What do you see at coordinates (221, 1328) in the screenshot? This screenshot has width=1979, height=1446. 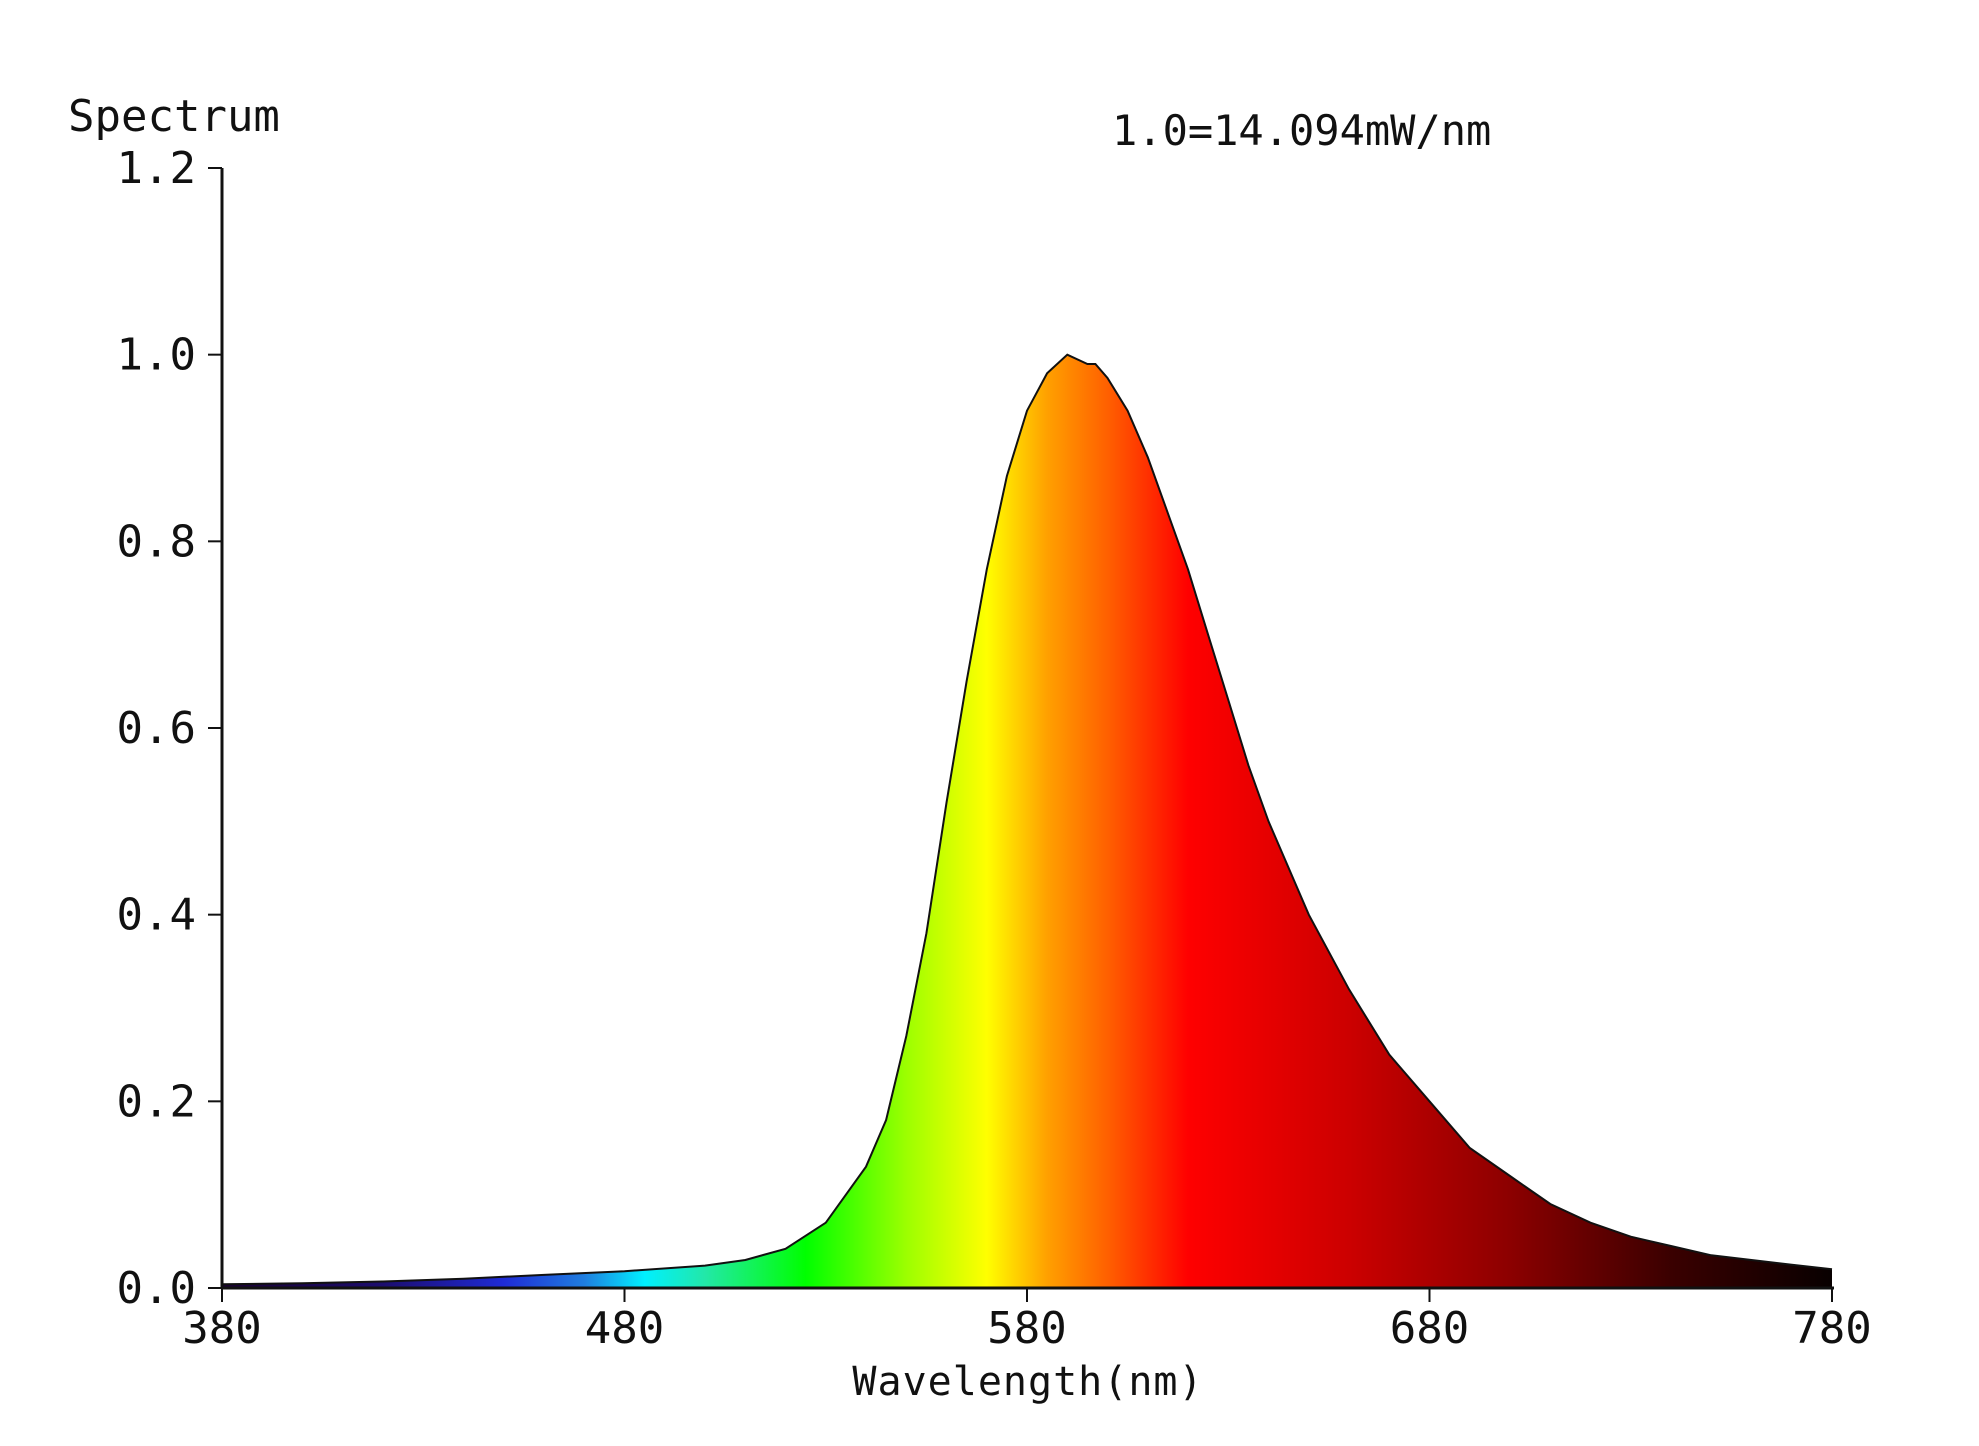 I see `x-tick-label: 380` at bounding box center [221, 1328].